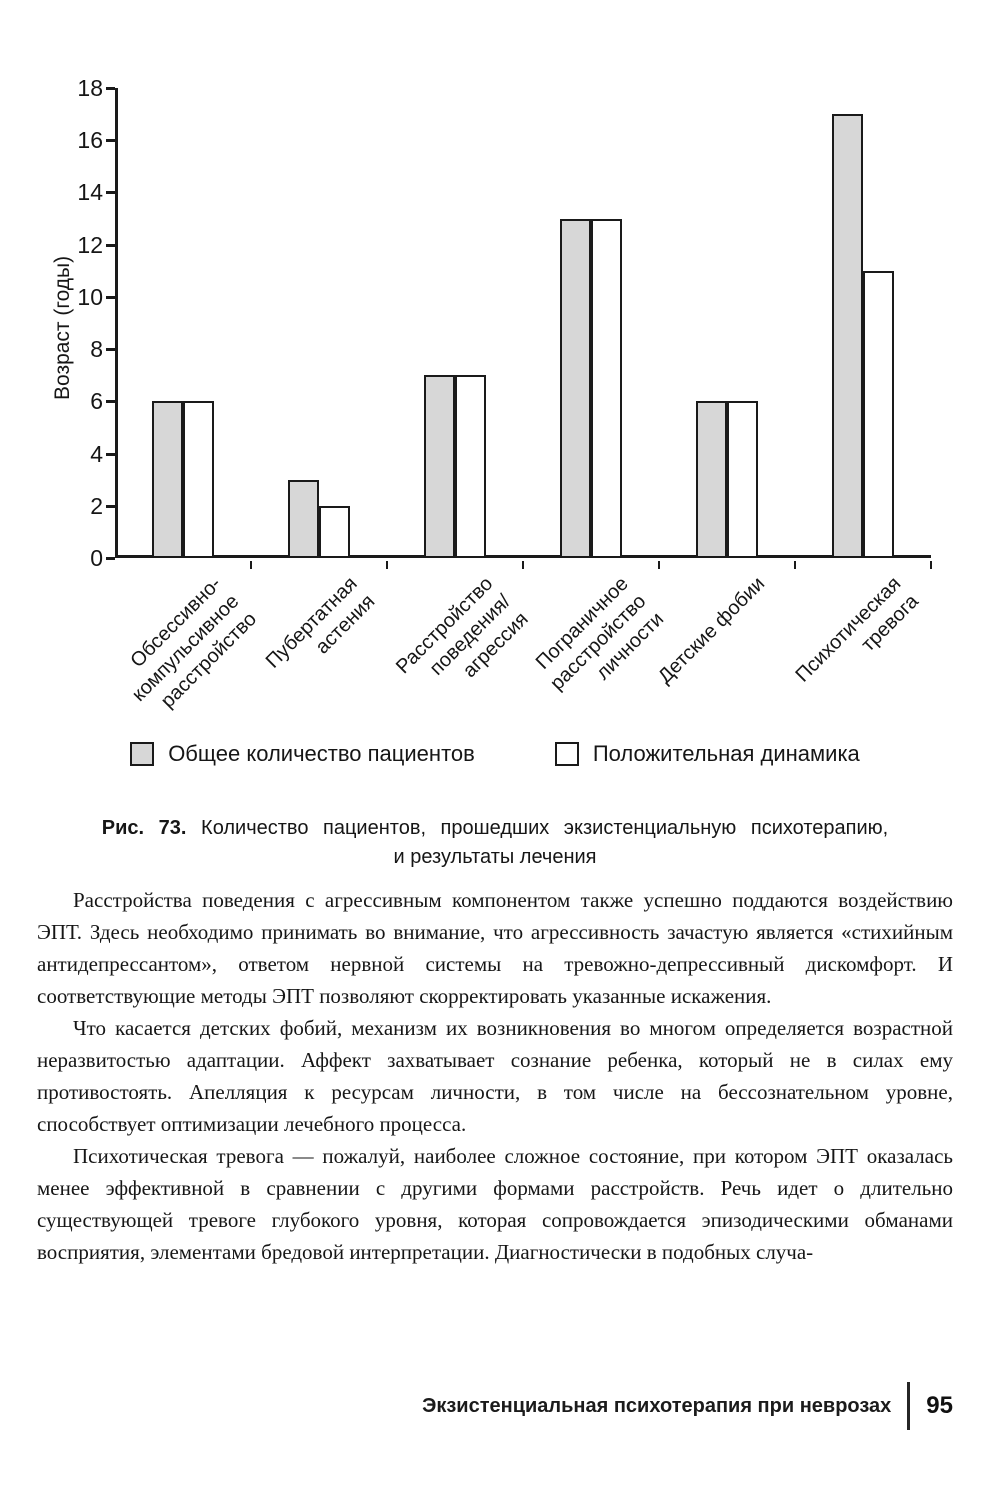  What do you see at coordinates (96, 349) in the screenshot?
I see `y-tick-label: 8` at bounding box center [96, 349].